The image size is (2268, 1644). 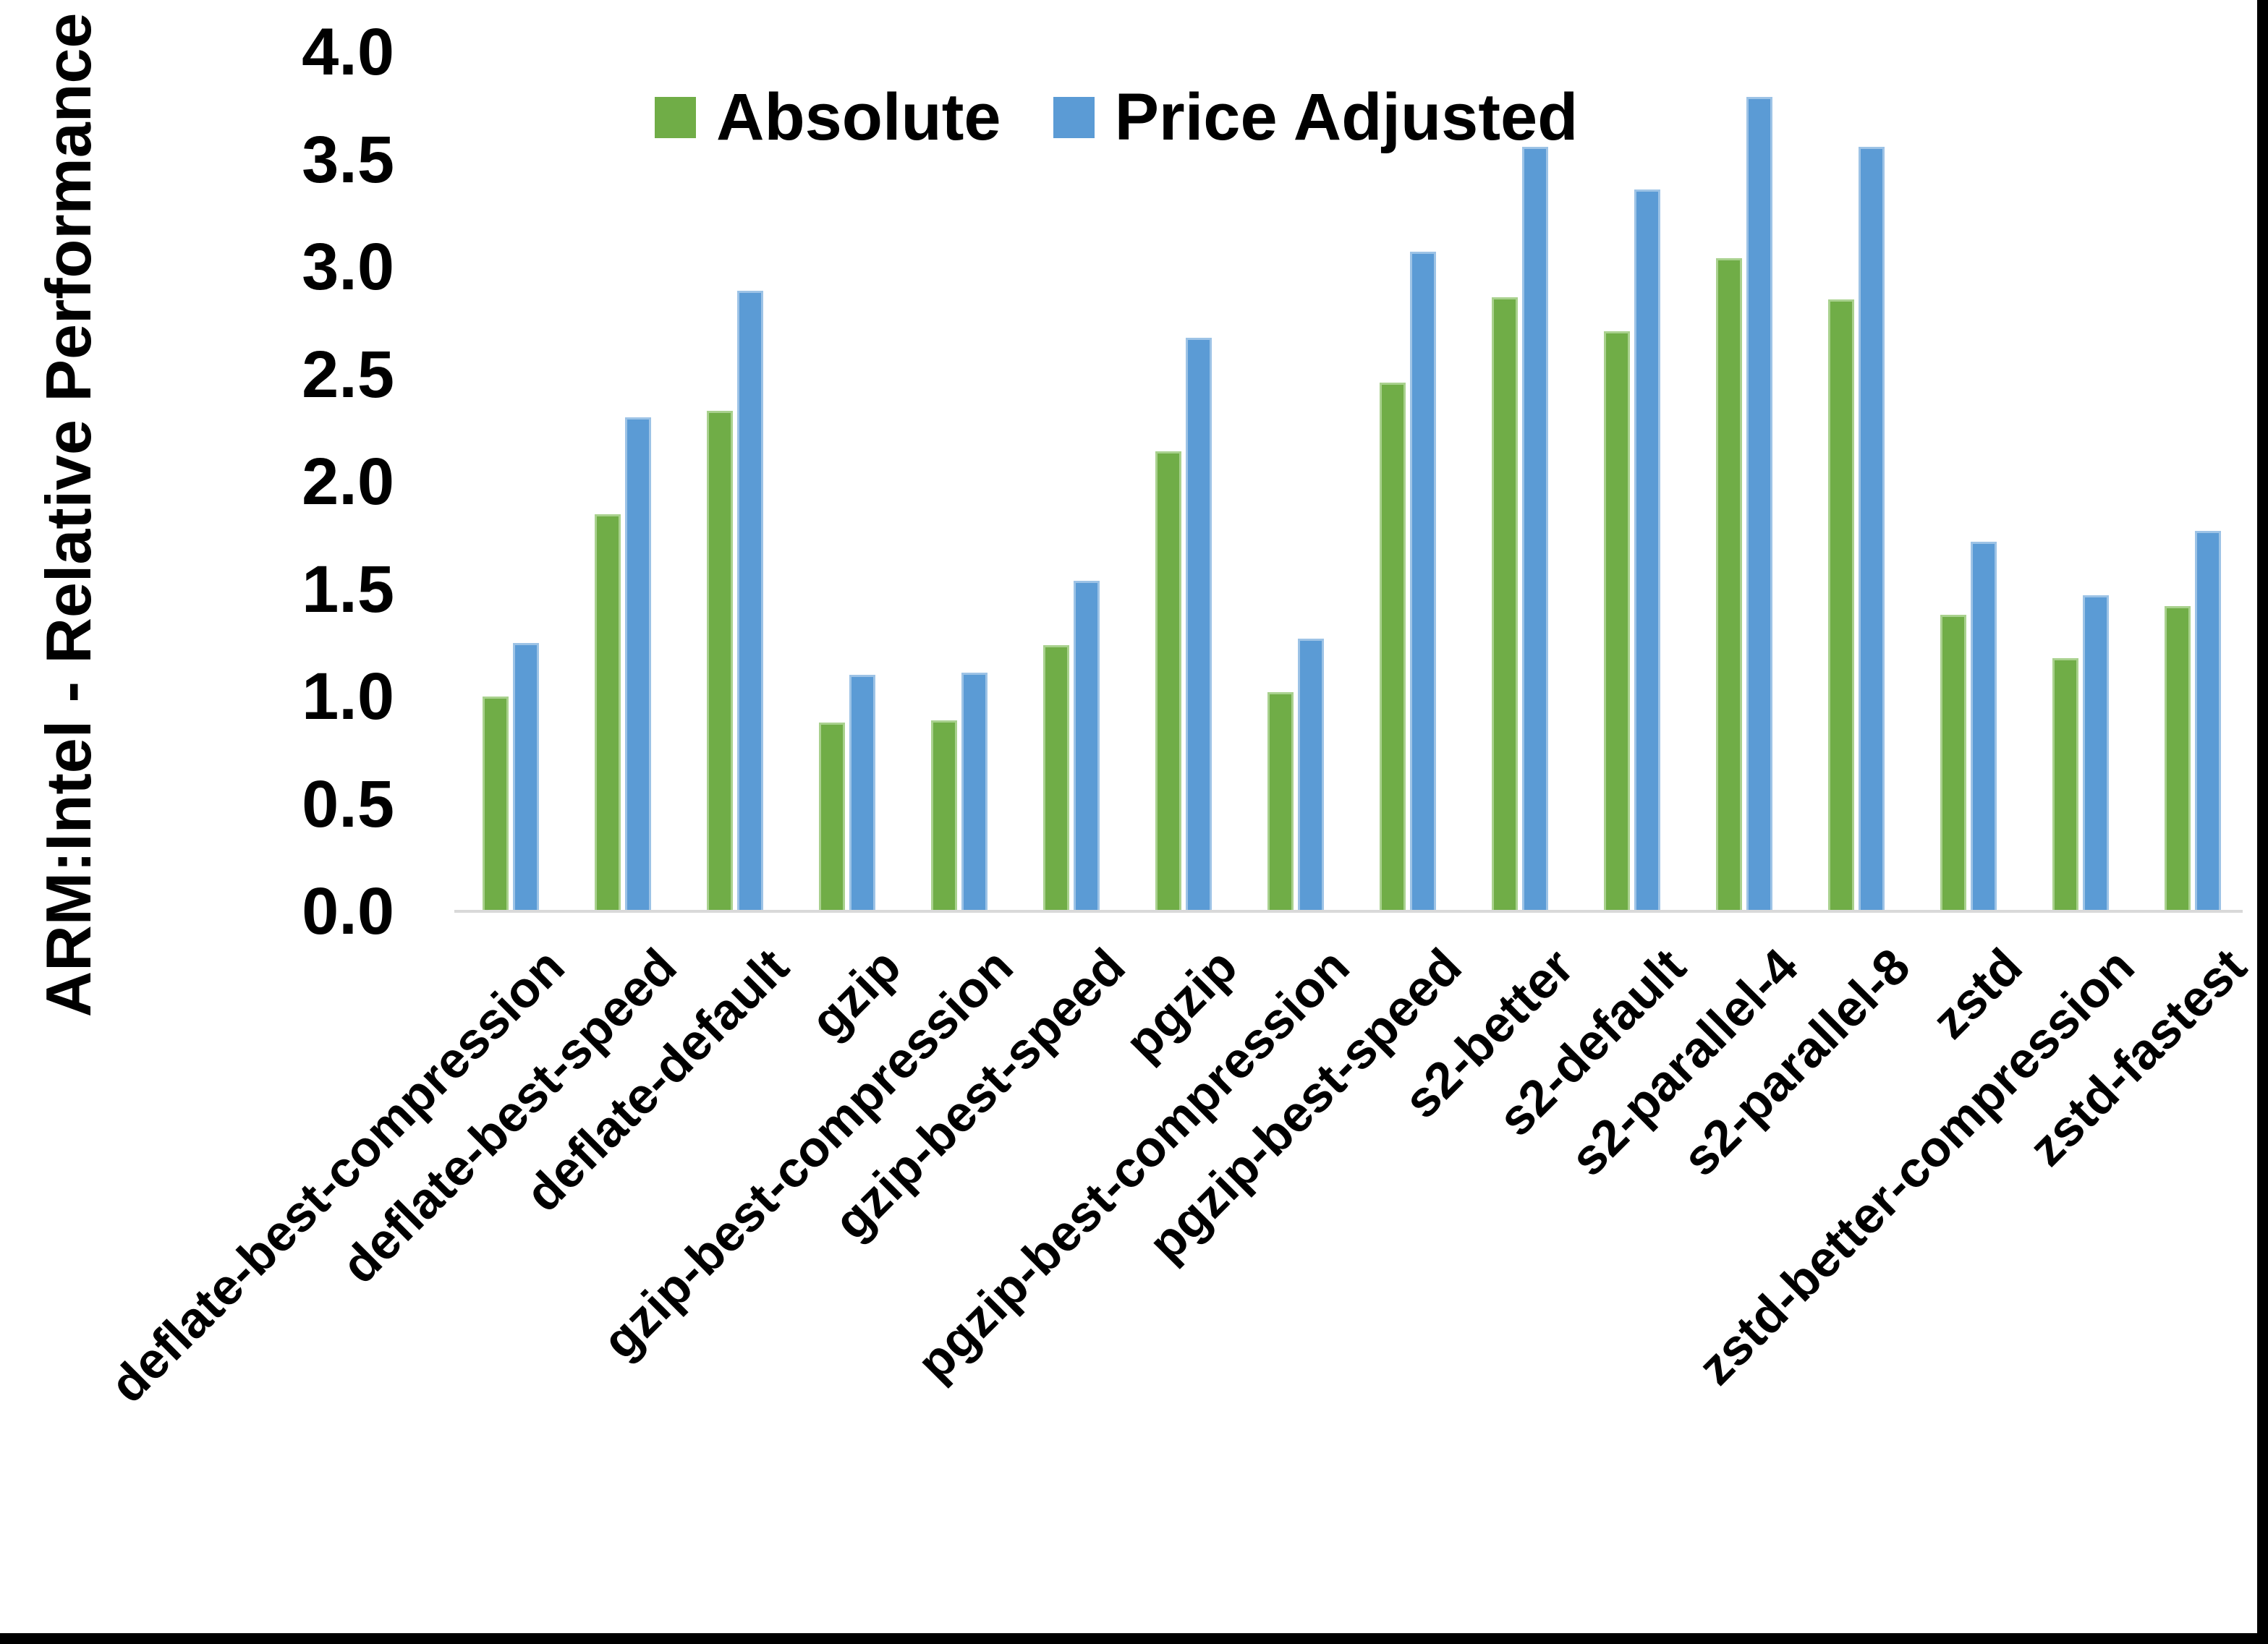 I want to click on bar-absolute-pgzip, so click(x=1168, y=681).